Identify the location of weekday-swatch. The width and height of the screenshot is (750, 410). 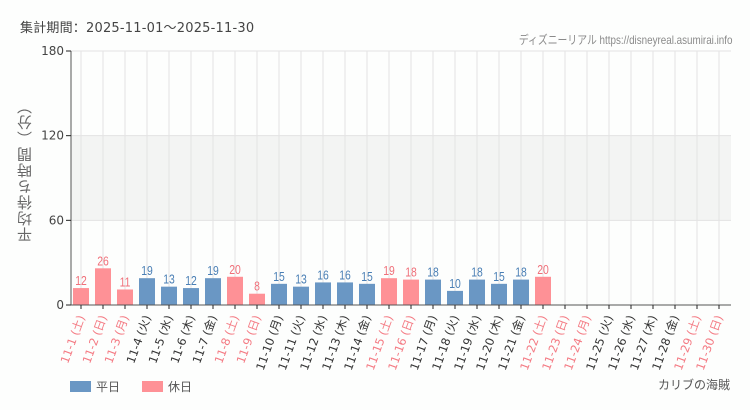
(80, 386).